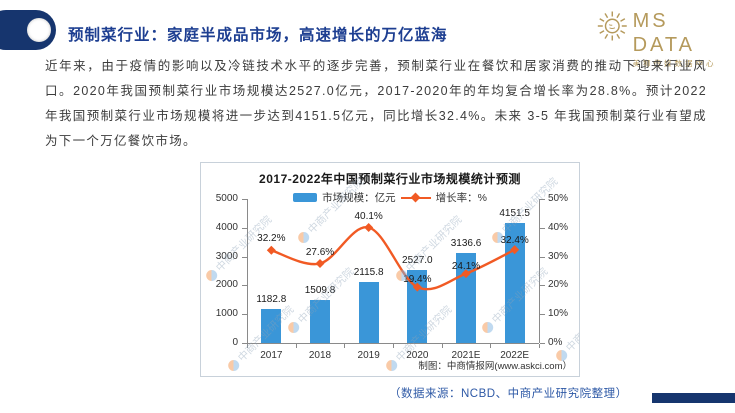  Describe the element at coordinates (226, 198) in the screenshot. I see `left-axis-label: 5000` at that location.